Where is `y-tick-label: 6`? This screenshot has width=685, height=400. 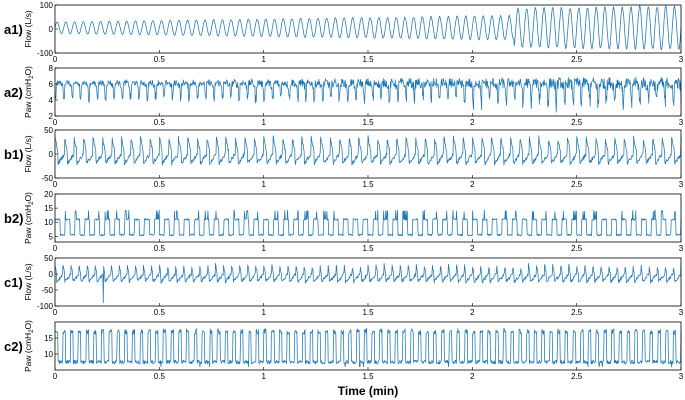
y-tick-label: 6 is located at coordinates (51, 84).